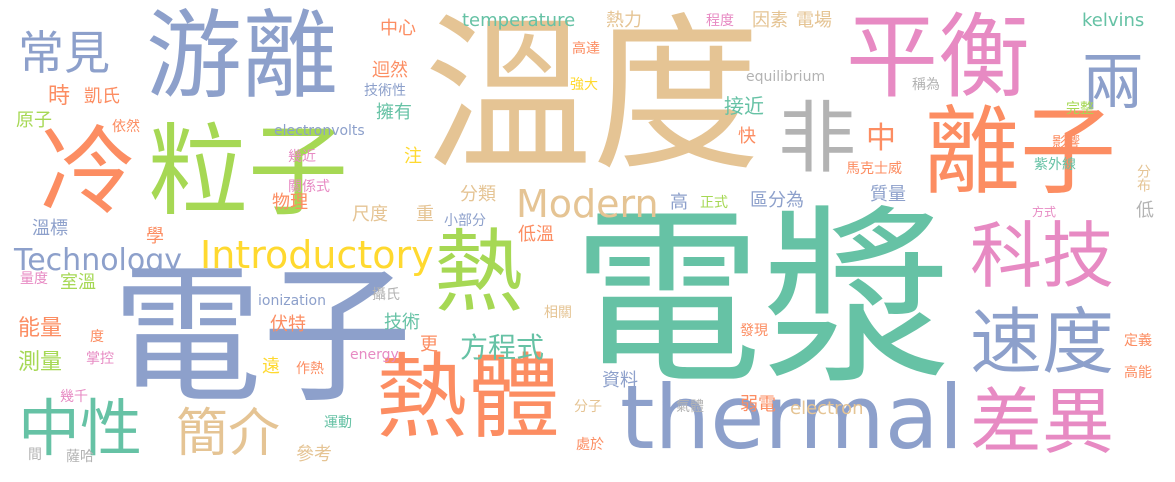 Image resolution: width=1175 pixels, height=482 pixels. I want to click on word-be-in: 處於, so click(590, 445).